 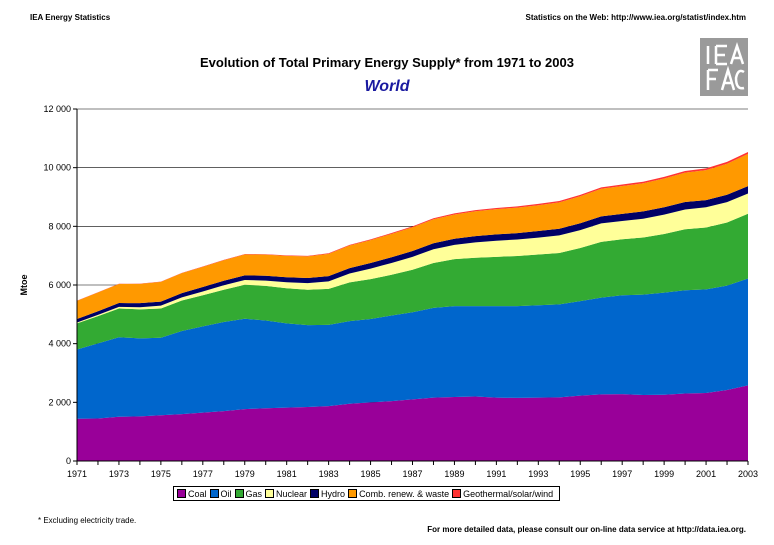 I want to click on legend-label: Comb. renew. & waste, so click(x=404, y=493).